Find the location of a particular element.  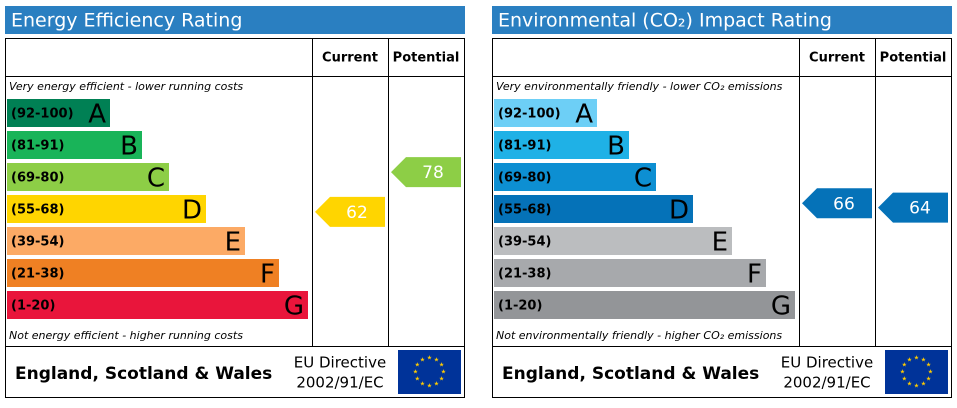

rating-value: 62 is located at coordinates (357, 213).